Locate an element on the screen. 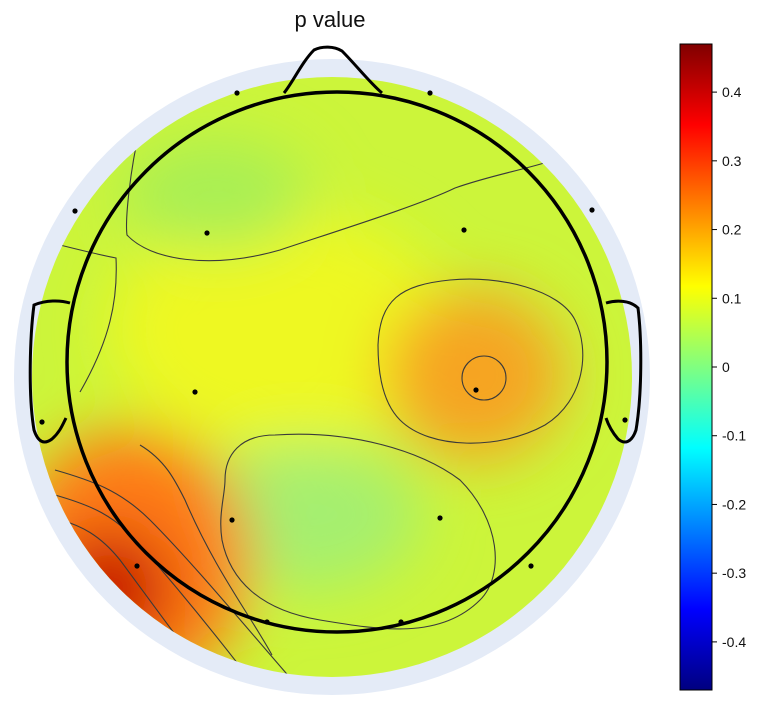  contour-right-max-outer is located at coordinates (480, 361).